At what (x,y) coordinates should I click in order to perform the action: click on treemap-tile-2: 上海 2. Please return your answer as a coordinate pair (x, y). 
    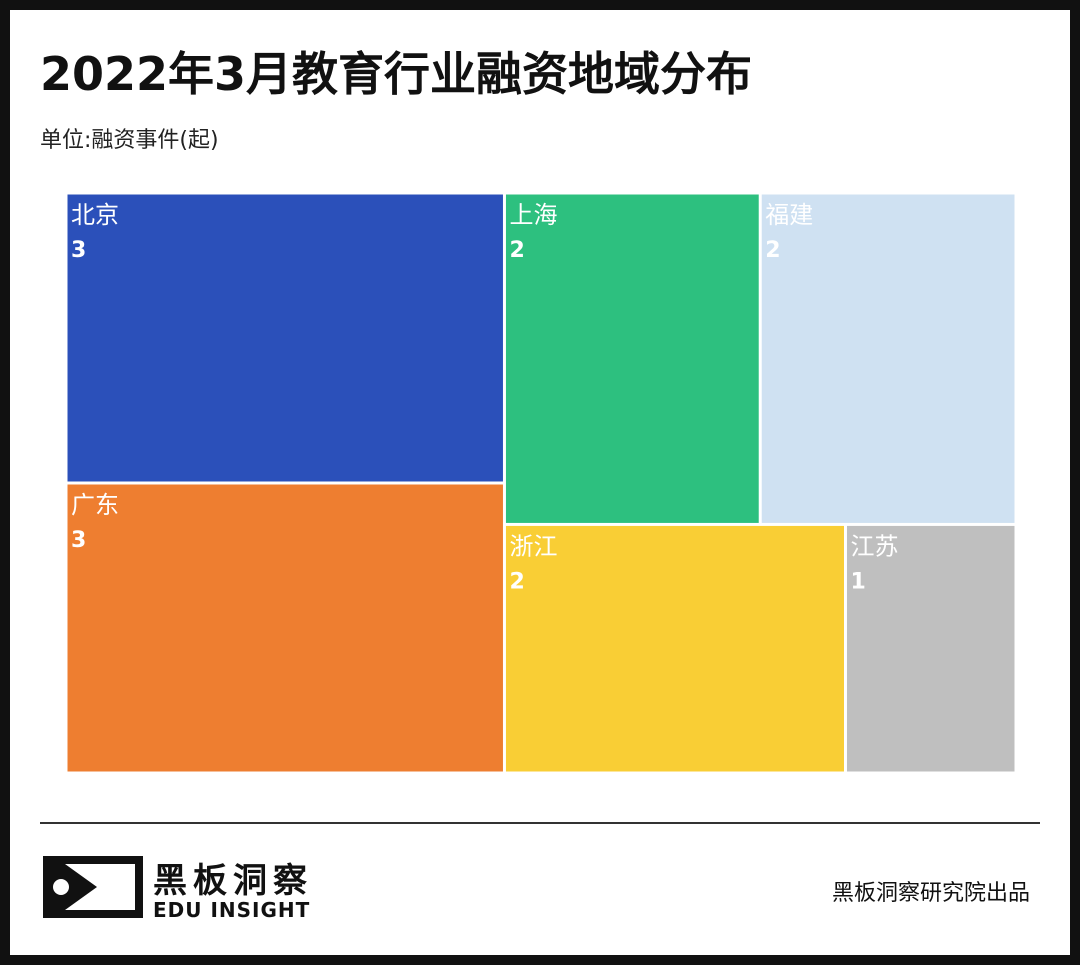
    Looking at the image, I should click on (632, 358).